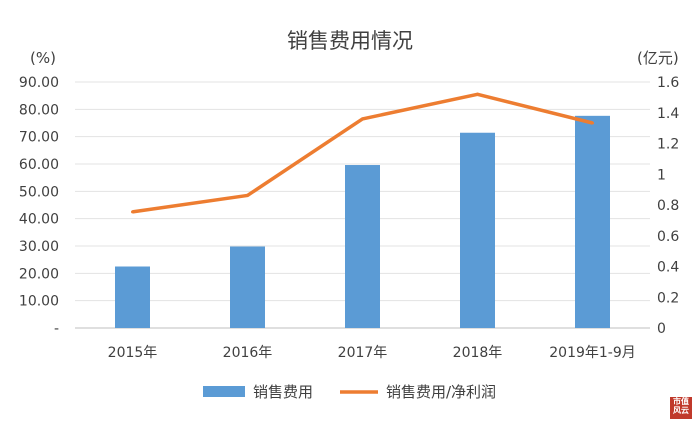 This screenshot has height=427, width=700. Describe the element at coordinates (668, 237) in the screenshot. I see `right-tick-label: 0.6` at that location.